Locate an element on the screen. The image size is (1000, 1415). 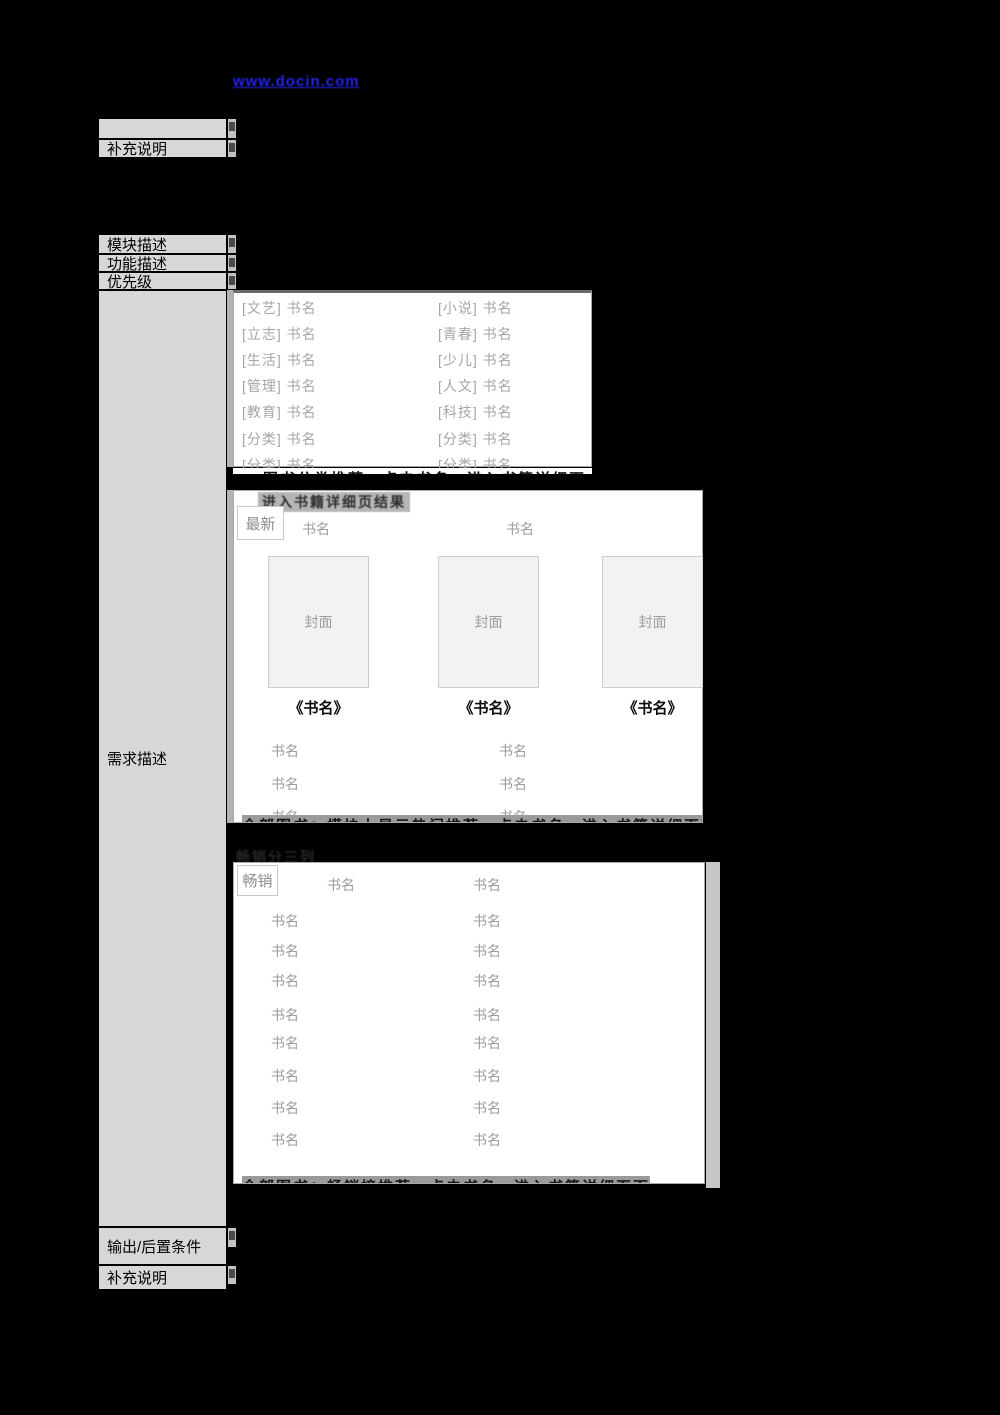
spec-cell-supplement-bottom: 补充说明 is located at coordinates (162, 1277).